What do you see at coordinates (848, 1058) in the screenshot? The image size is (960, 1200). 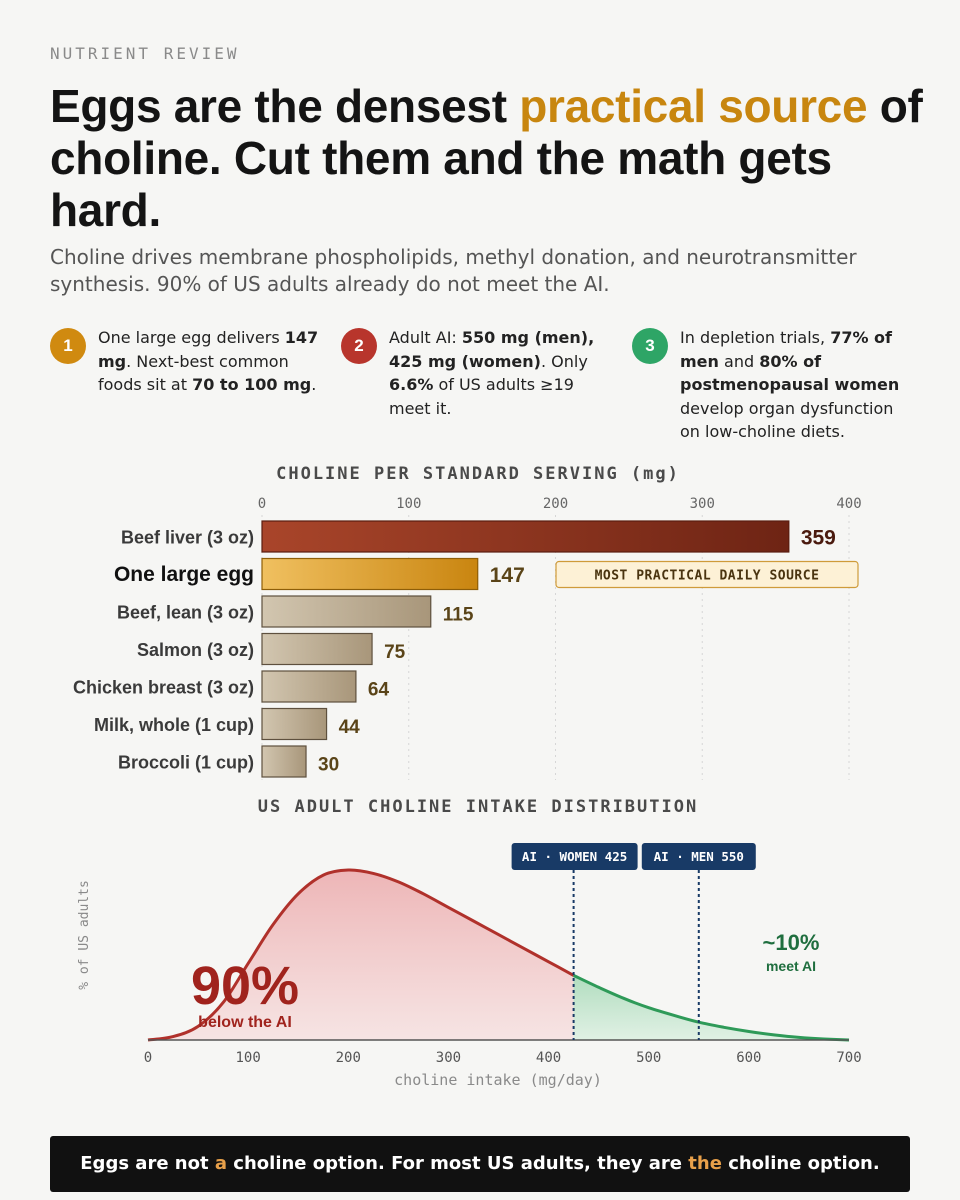 I see `distribution-x-tick-label: 700` at bounding box center [848, 1058].